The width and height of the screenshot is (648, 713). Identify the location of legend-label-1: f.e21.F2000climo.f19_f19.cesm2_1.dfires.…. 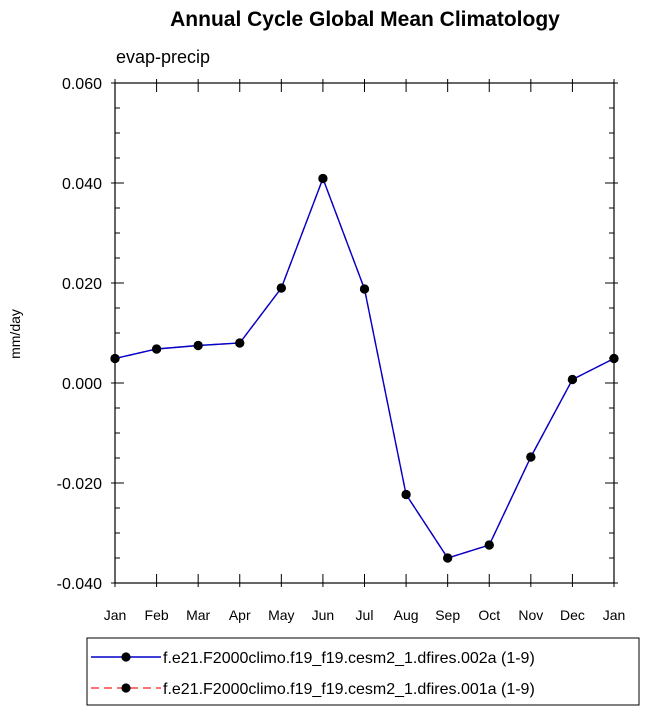
(349, 658).